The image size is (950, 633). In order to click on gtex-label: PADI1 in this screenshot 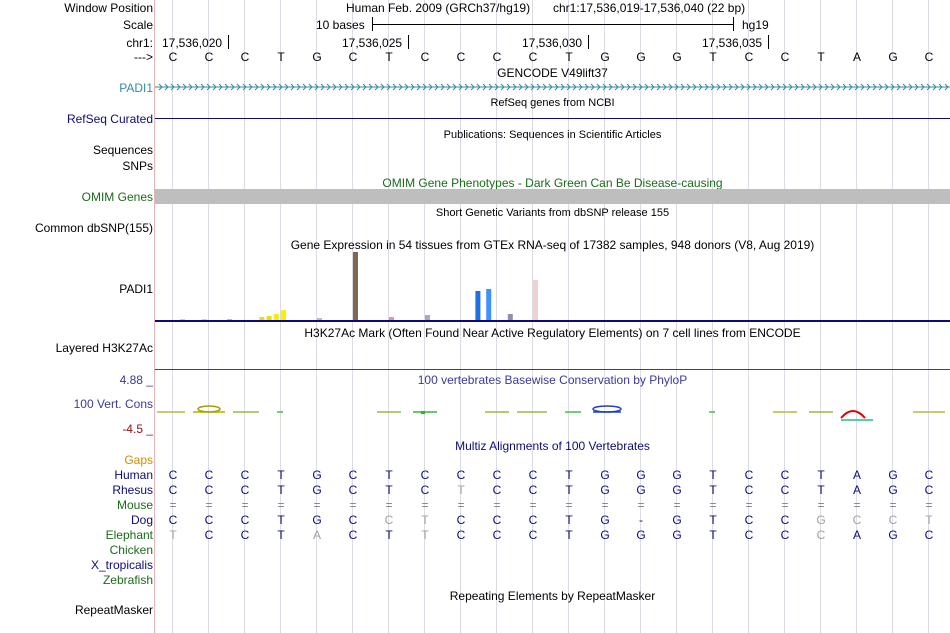, I will do `click(136, 289)`.